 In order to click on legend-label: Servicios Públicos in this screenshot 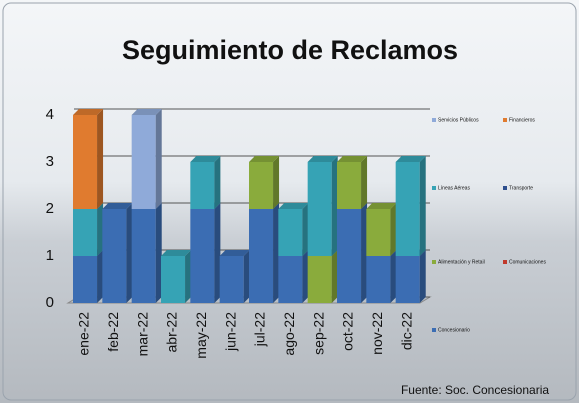, I will do `click(458, 120)`.